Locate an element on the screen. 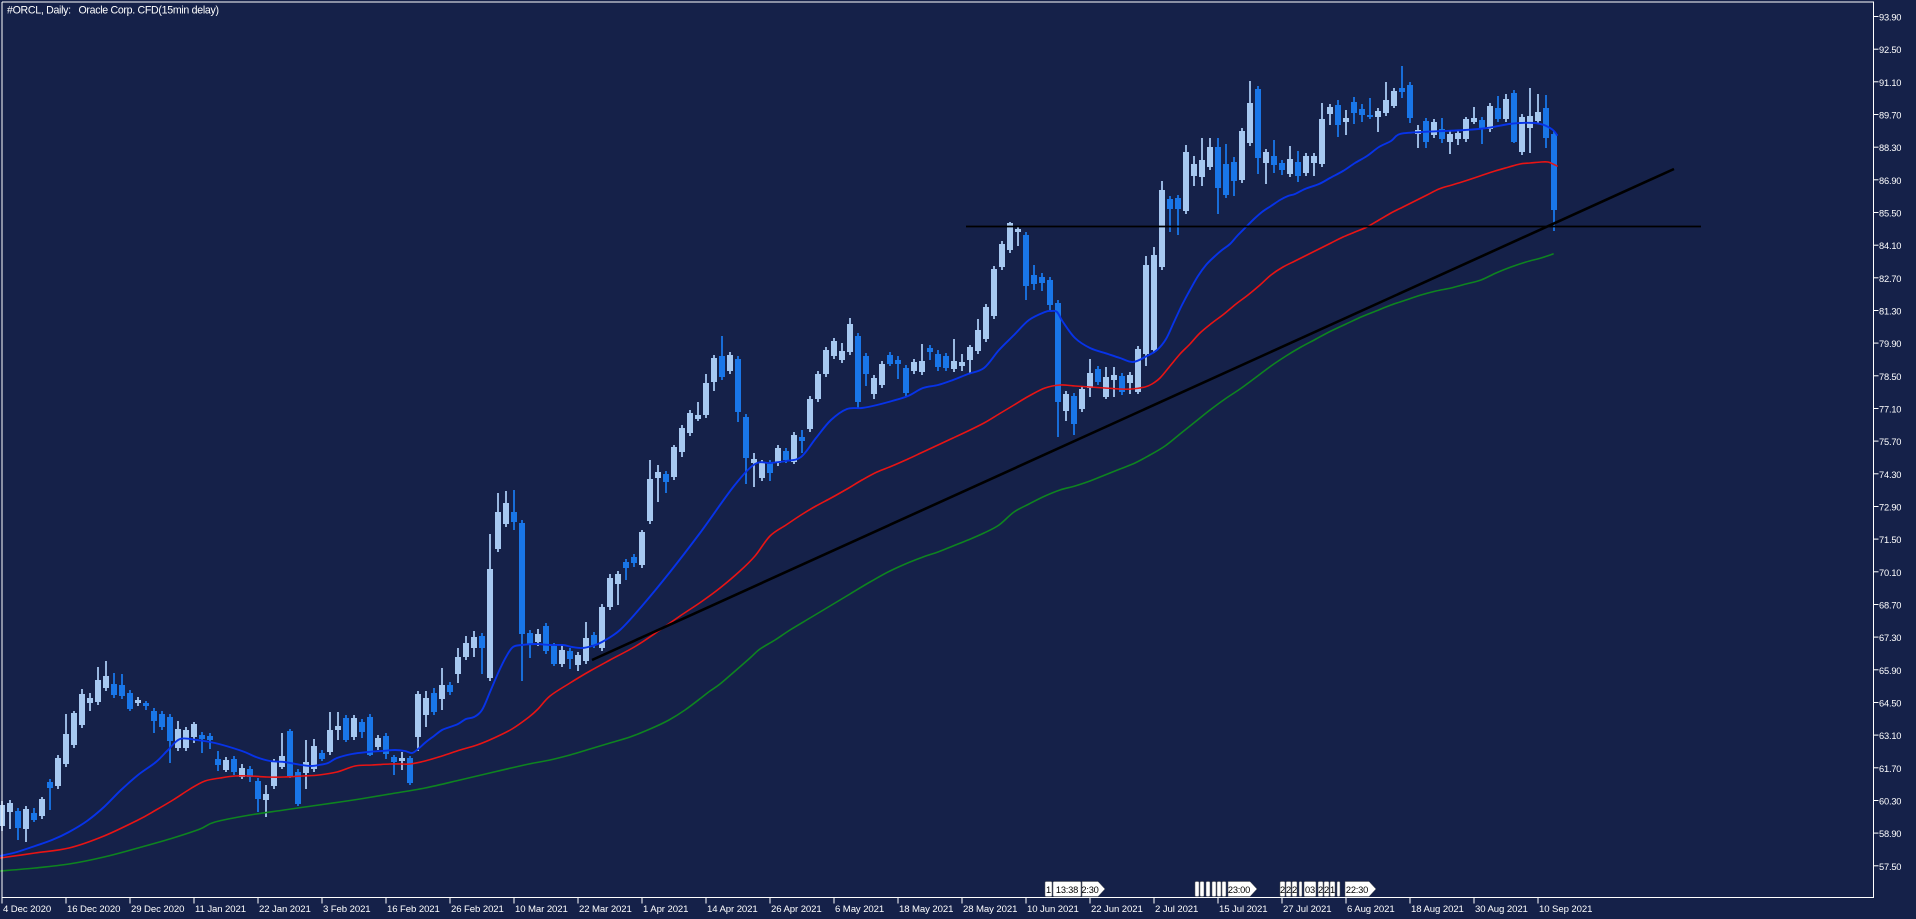 Image resolution: width=1916 pixels, height=919 pixels. svg-text: 91.10 is located at coordinates (1890, 83).